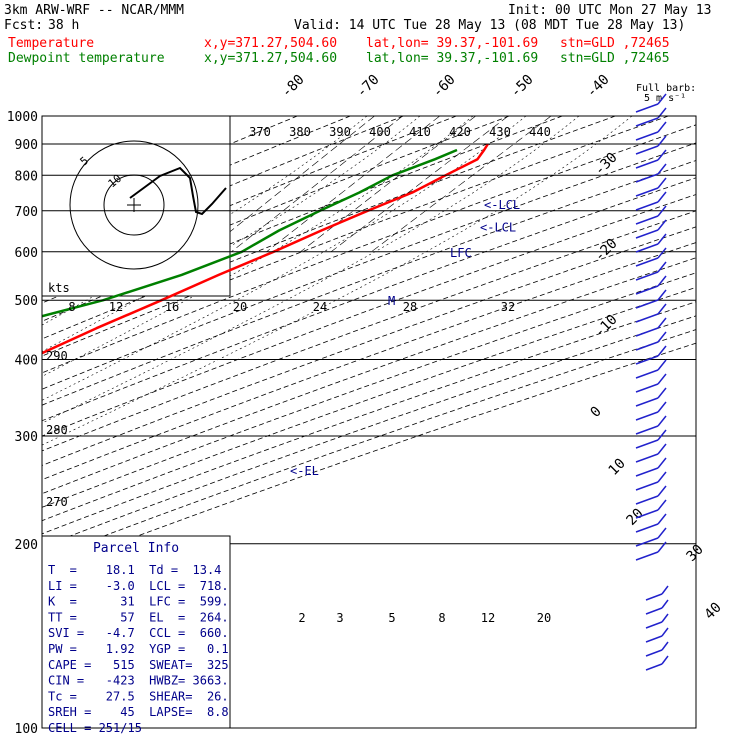 The width and height of the screenshot is (740, 740). What do you see at coordinates (606, 164) in the screenshot?
I see `isotherm-label: -30` at bounding box center [606, 164].